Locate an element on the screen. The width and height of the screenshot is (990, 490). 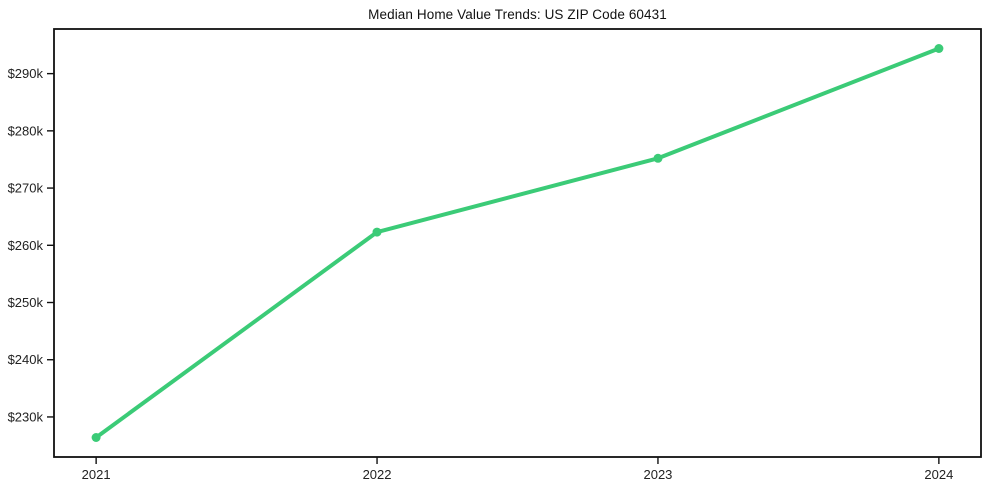
x-tick-label: 2024 is located at coordinates (938, 474).